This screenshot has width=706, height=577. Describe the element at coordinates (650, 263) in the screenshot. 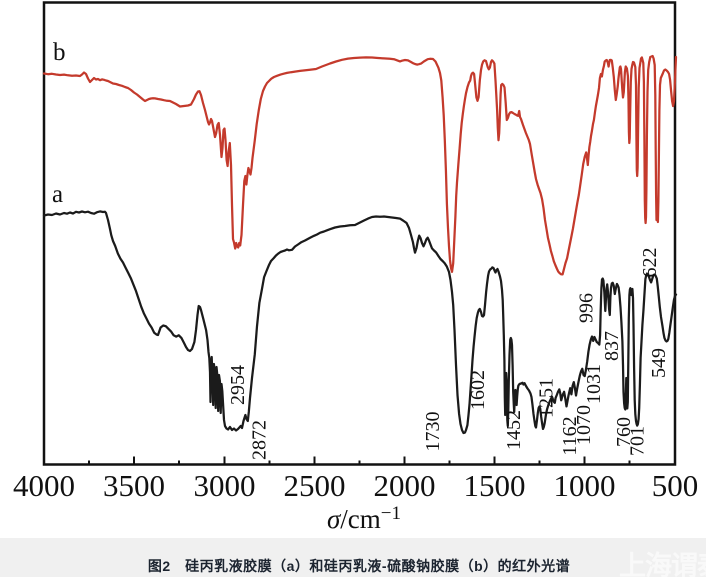

I see `svg-text: 622` at that location.